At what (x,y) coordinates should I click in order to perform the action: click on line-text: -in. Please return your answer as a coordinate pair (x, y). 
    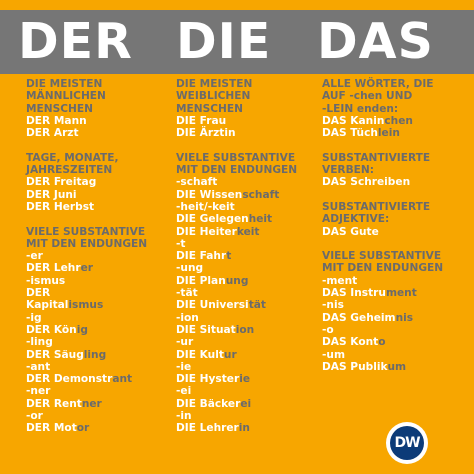
    Looking at the image, I should click on (184, 416).